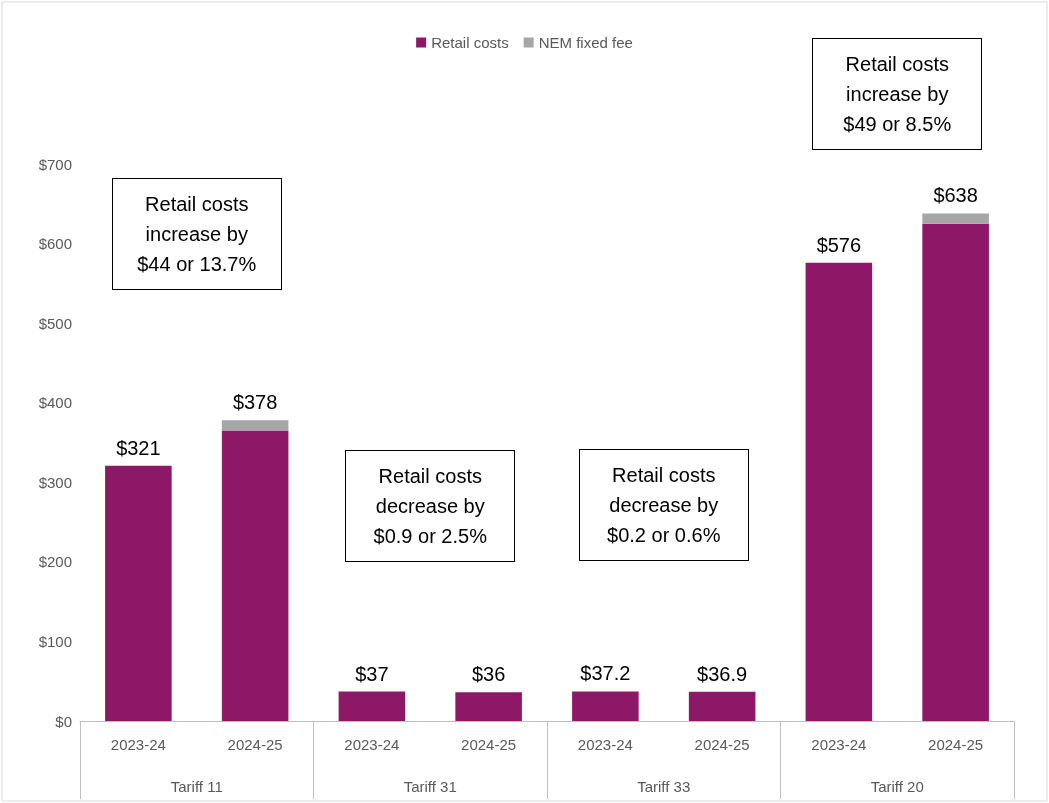 The image size is (1049, 803). I want to click on total-label: $321, so click(138, 447).